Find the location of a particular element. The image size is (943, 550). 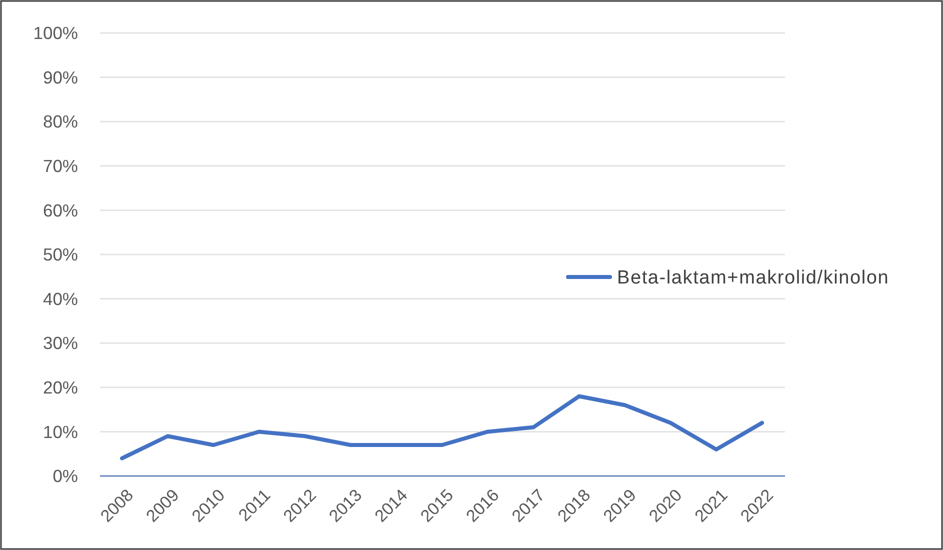

y-tick-label: 30% is located at coordinates (60, 343).